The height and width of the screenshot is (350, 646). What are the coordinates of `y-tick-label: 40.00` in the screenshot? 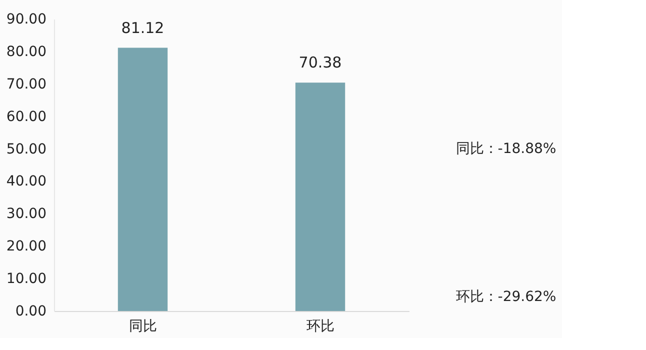 It's located at (26, 182).